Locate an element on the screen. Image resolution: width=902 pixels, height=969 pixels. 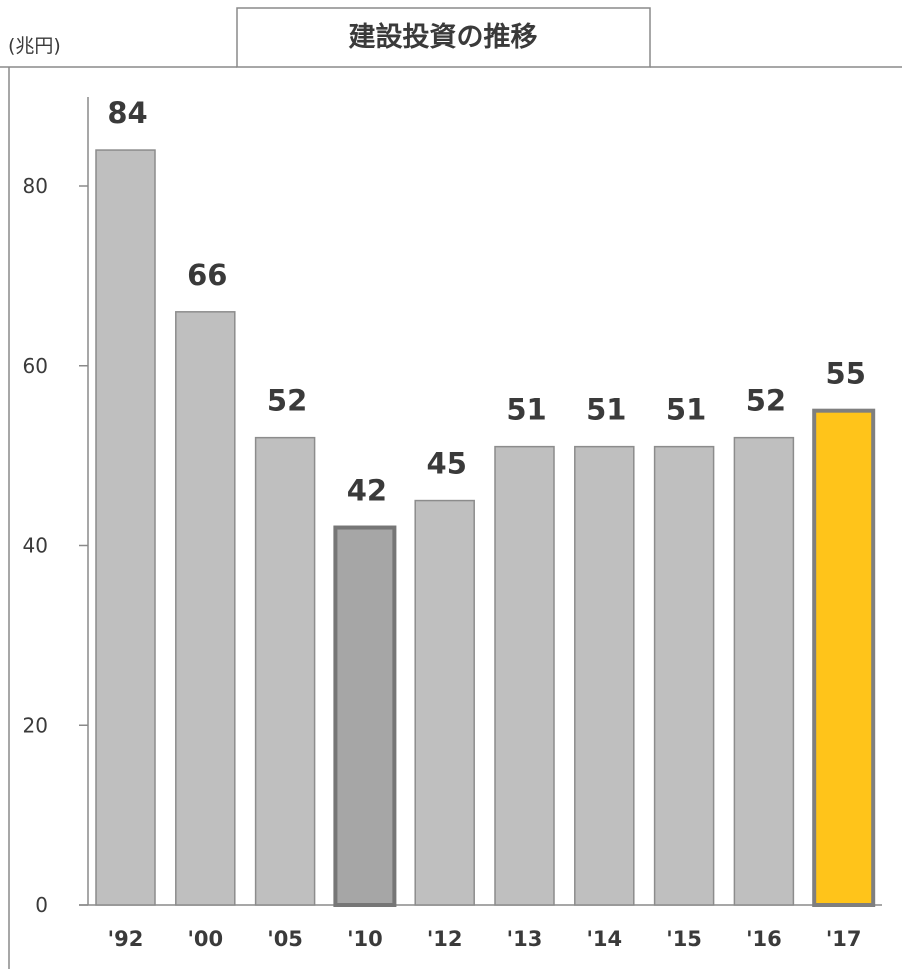
x-tick-label: '14 is located at coordinates (604, 939).